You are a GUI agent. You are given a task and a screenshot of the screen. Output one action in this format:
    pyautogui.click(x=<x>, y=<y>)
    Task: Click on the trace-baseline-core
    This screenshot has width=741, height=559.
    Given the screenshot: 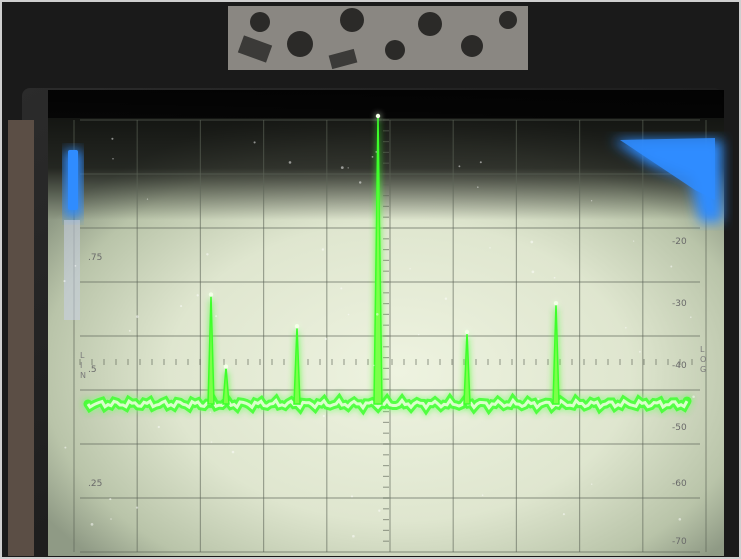 What is the action you would take?
    pyautogui.click(x=387, y=404)
    